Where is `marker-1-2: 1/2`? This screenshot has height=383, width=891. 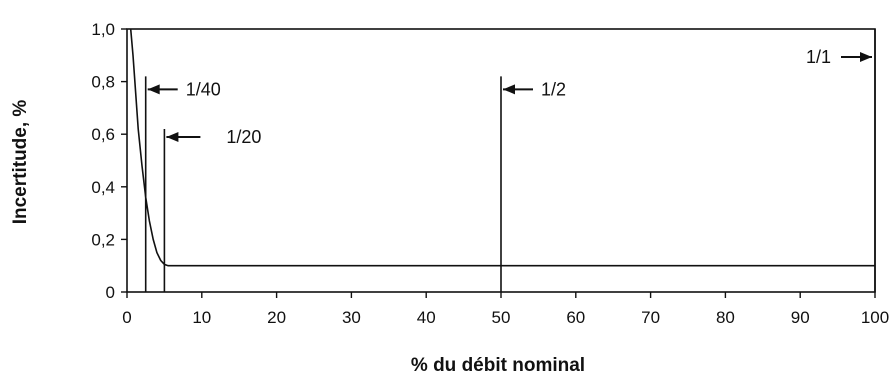 marker-1-2: 1/2 is located at coordinates (533, 184).